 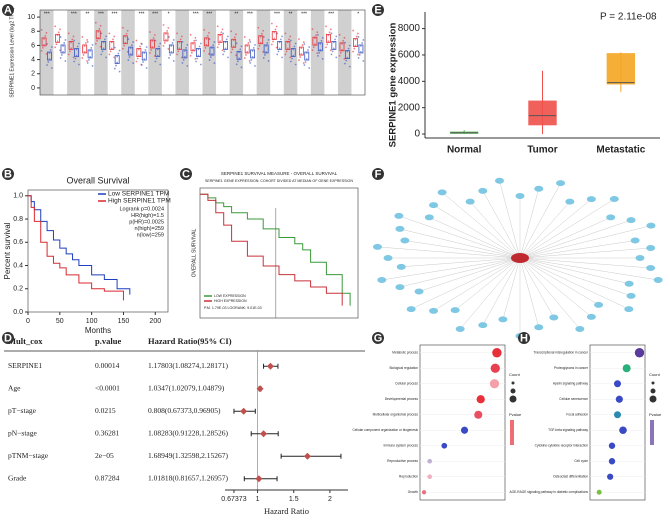 I want to click on panel-letter: C, so click(x=186, y=174).